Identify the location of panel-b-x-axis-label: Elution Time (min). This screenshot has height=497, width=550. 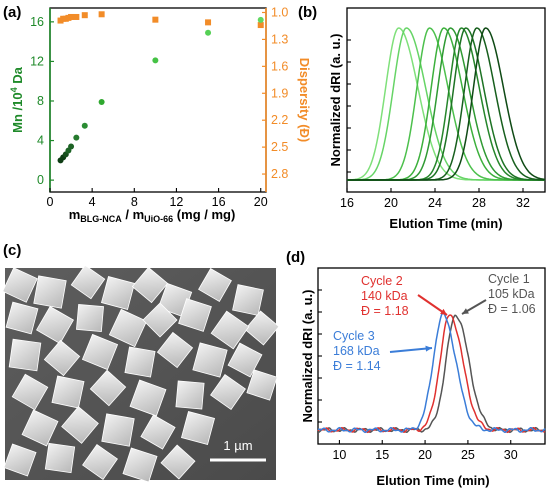
(445, 223).